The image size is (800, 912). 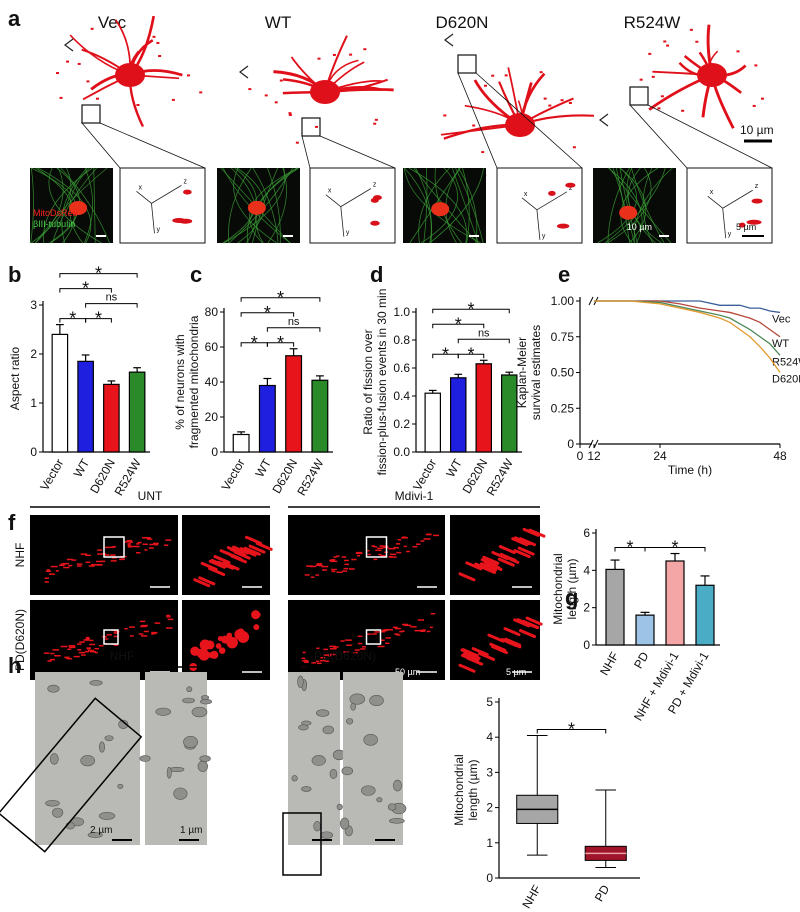 What do you see at coordinates (580, 456) in the screenshot?
I see `x-tick-label: 0` at bounding box center [580, 456].